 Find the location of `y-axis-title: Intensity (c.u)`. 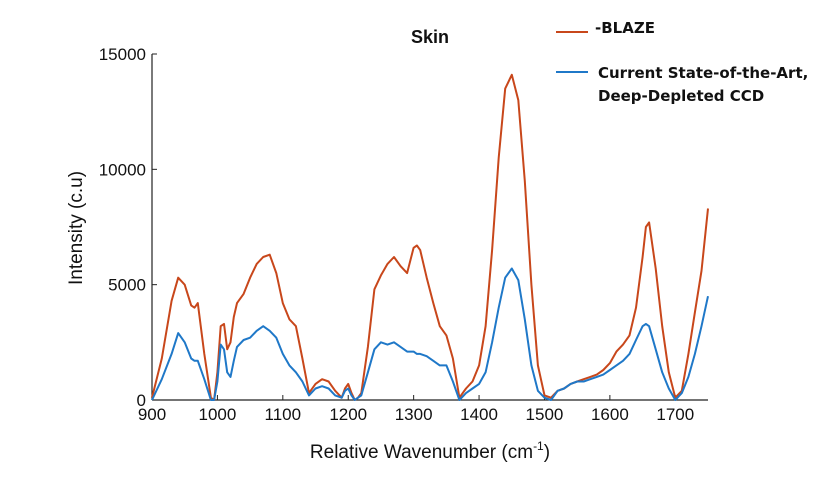

y-axis-title: Intensity (c.u) is located at coordinates (76, 228).